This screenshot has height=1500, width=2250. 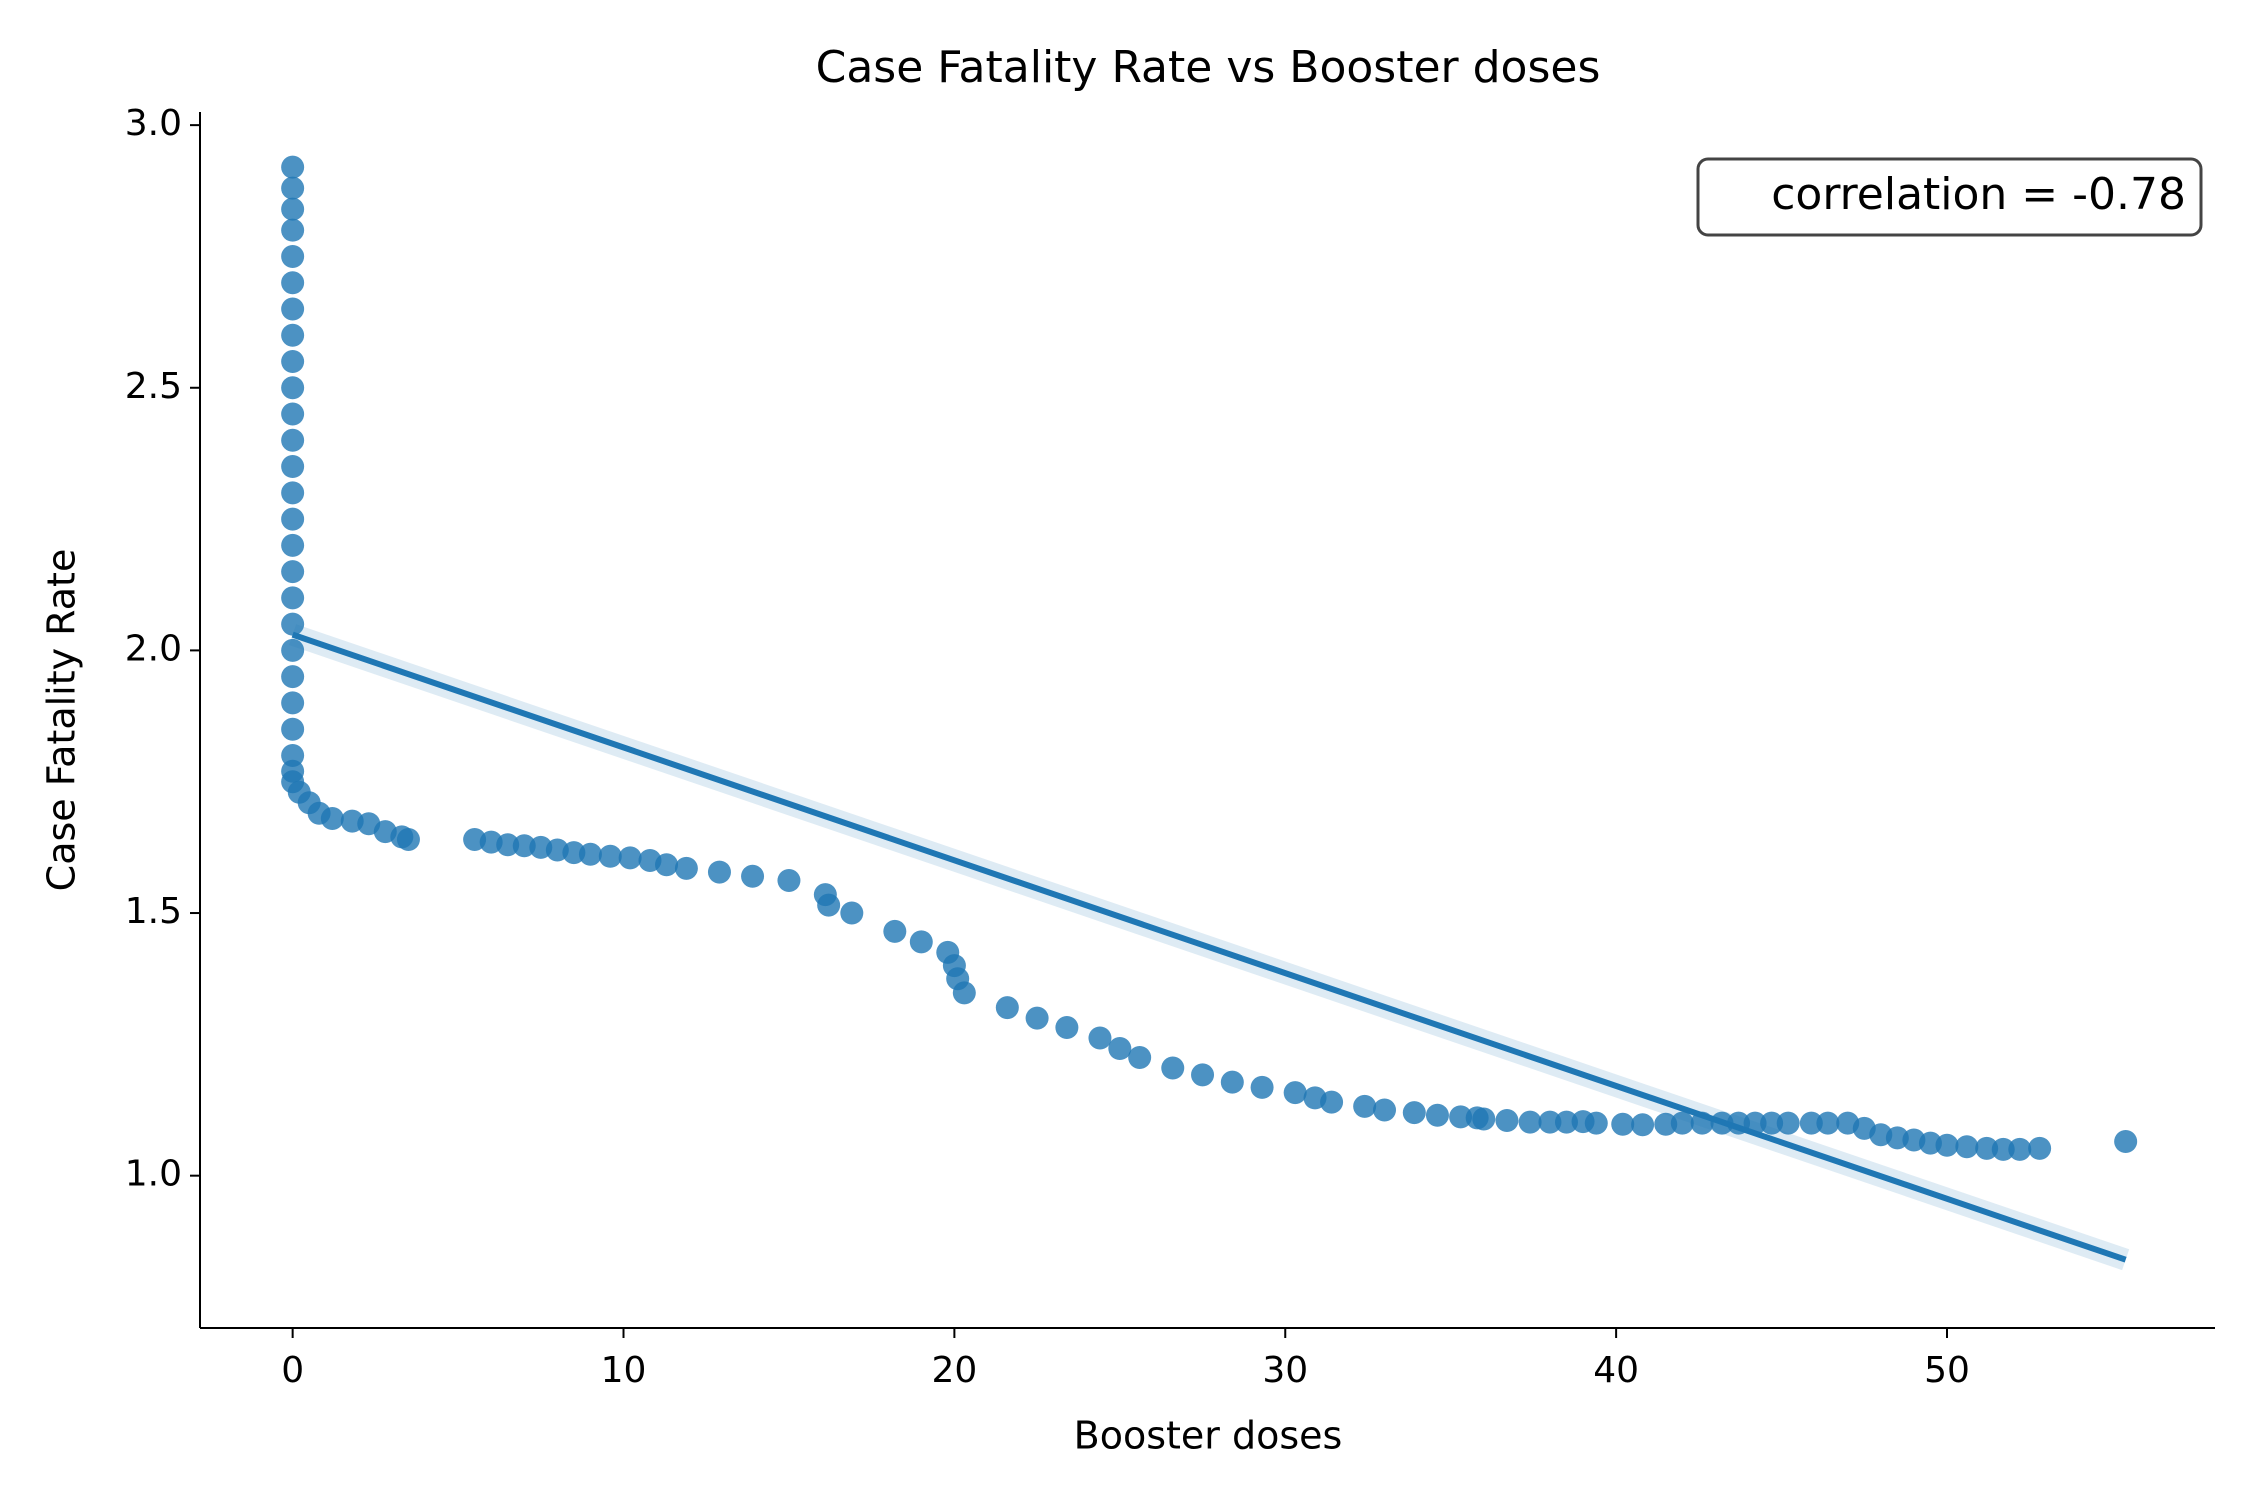 I want to click on annotation: correlation = -0.78, so click(x=1978, y=194).